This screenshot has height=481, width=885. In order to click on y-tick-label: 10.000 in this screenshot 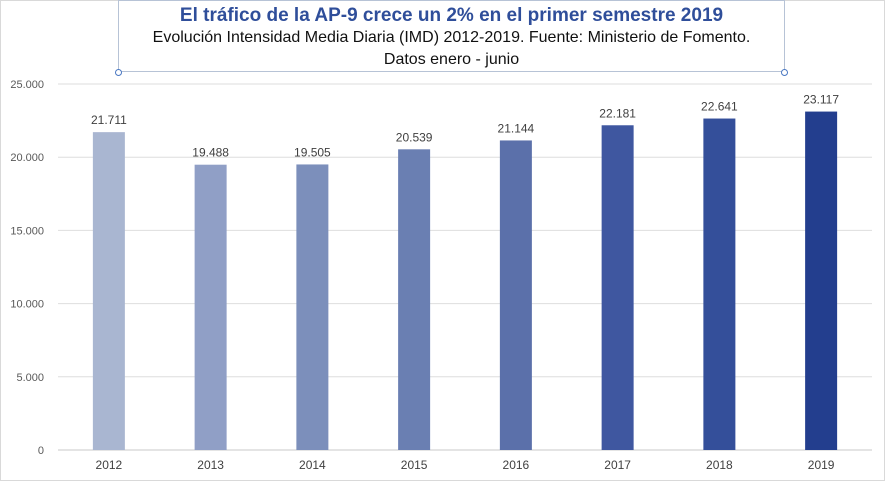, I will do `click(27, 305)`.